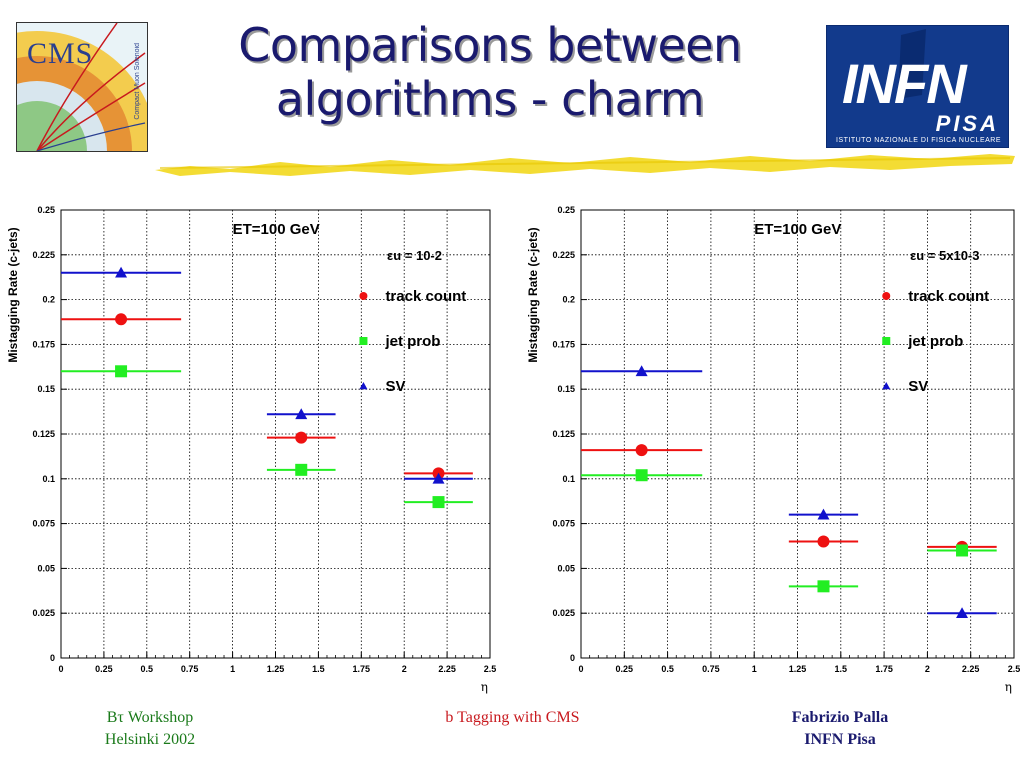  What do you see at coordinates (490, 45) in the screenshot?
I see `slide-title-line1: Comparisons between` at bounding box center [490, 45].